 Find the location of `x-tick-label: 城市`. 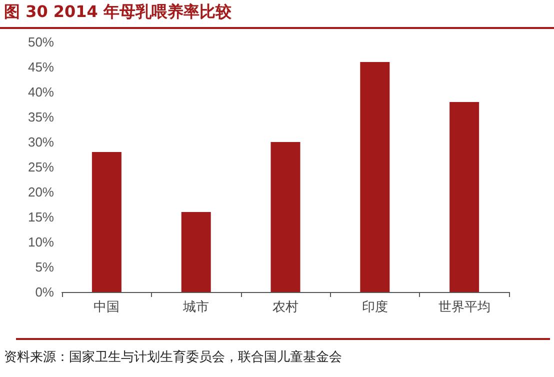

x-tick-label: 城市 is located at coordinates (196, 306).